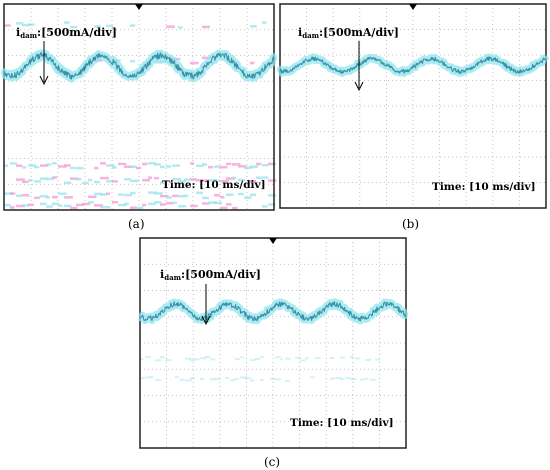  I want to click on current-annotation-a: idam:[500mA/div], so click(66, 56).